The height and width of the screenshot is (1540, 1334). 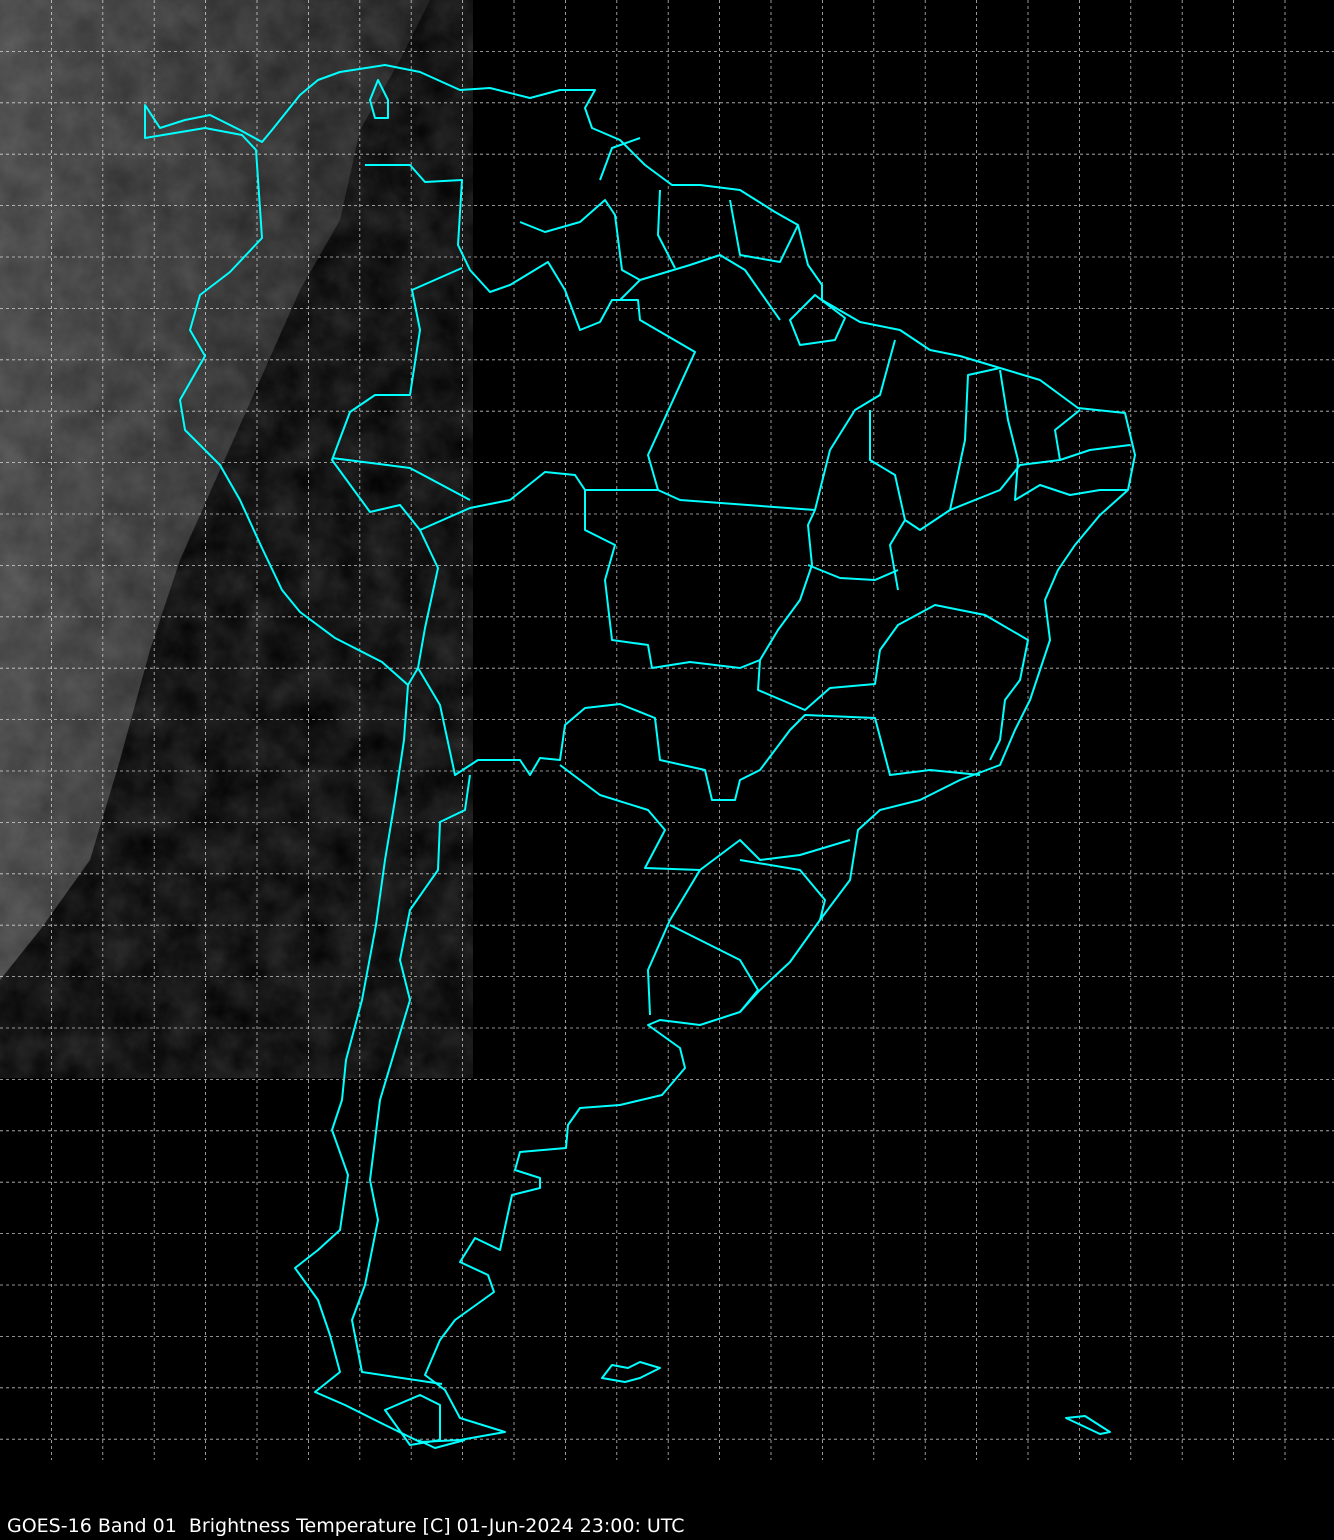 I want to click on lake-maracaibo, so click(x=379, y=99).